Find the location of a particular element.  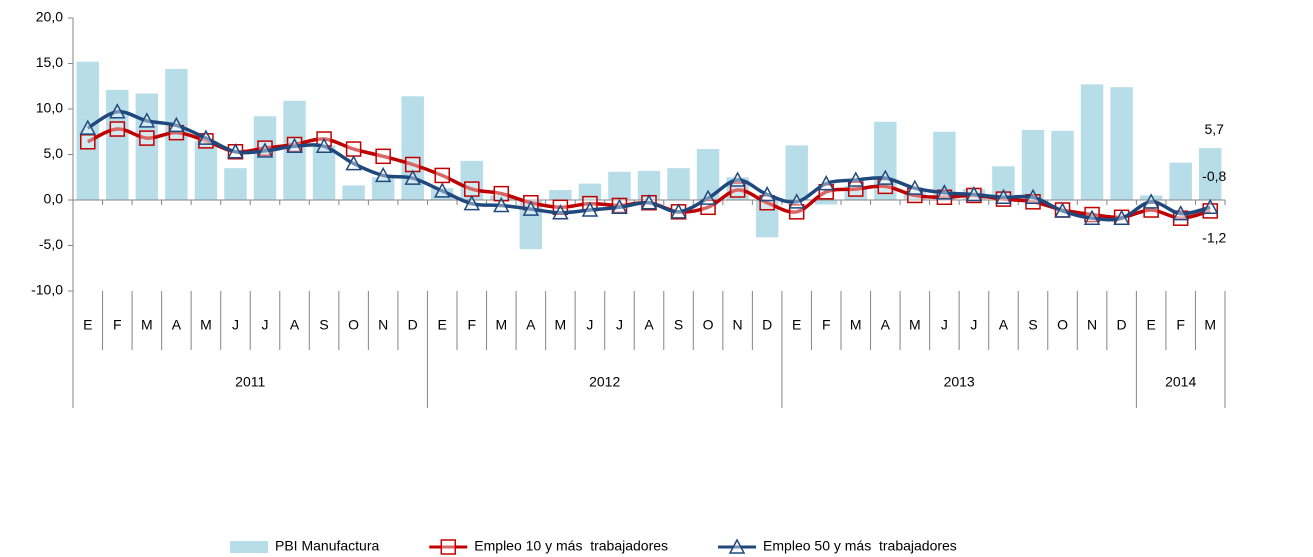

legend-label: Empleo 50 y más trabajadores is located at coordinates (860, 546).